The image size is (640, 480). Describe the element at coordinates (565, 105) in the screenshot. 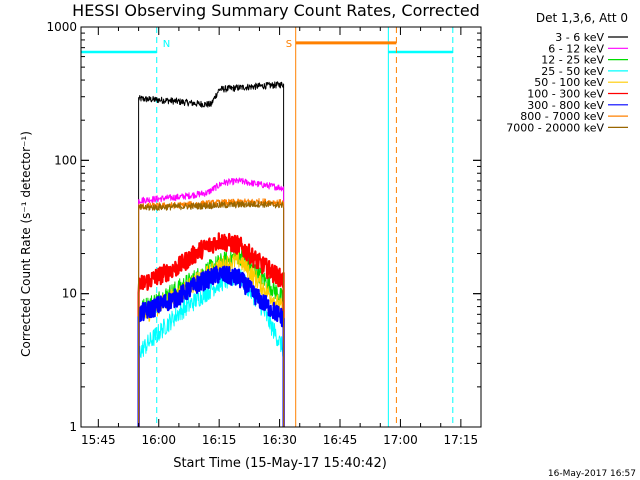

I see `legend-label-6: 300 - 800 keV` at that location.